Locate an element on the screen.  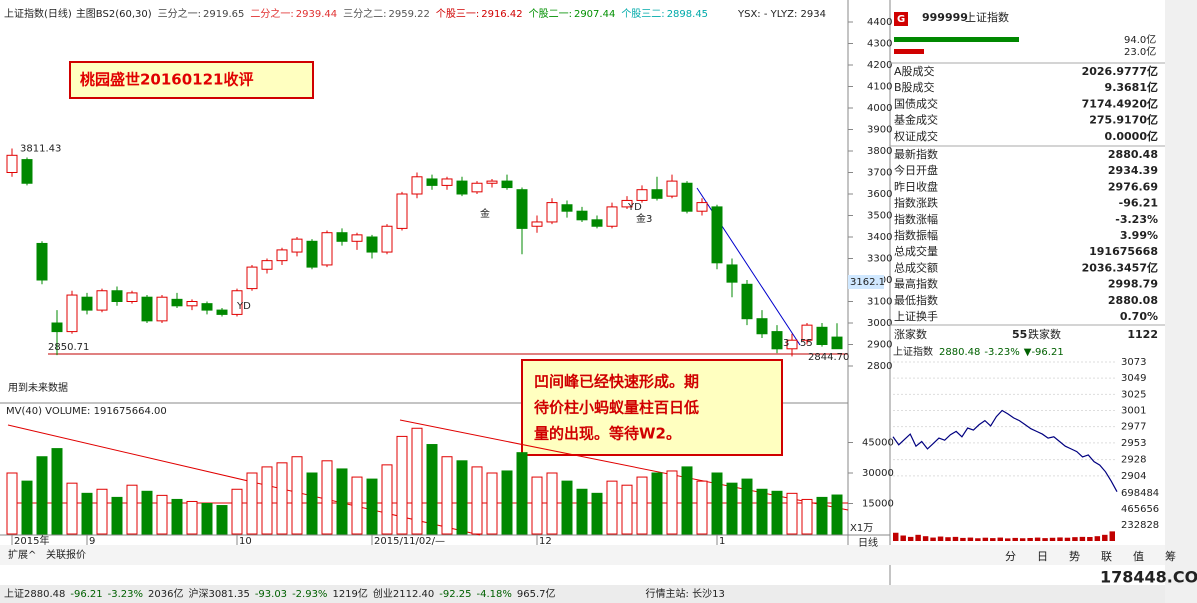
row-value: 2036.3457亿 is located at coordinates (1120, 267).